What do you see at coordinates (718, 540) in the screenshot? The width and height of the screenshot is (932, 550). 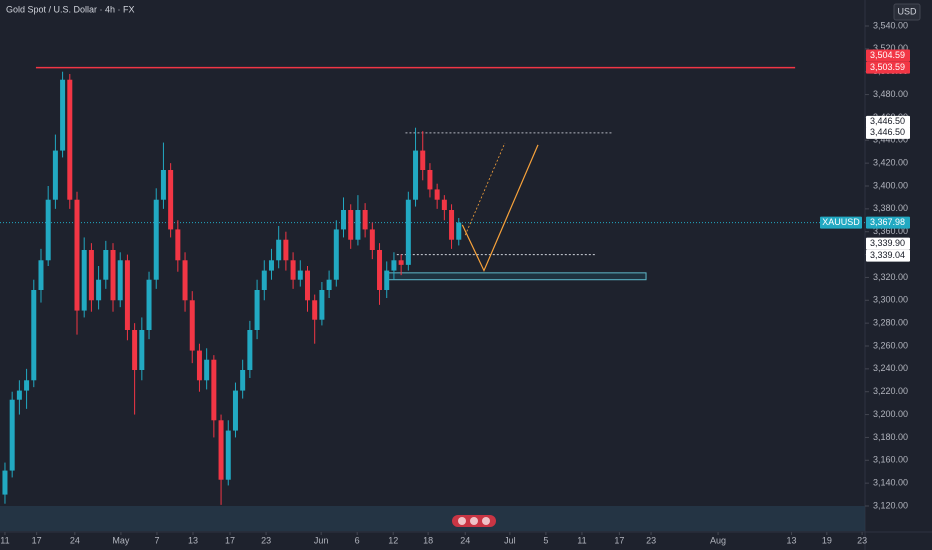 I see `x-tick-label: Aug` at bounding box center [718, 540].